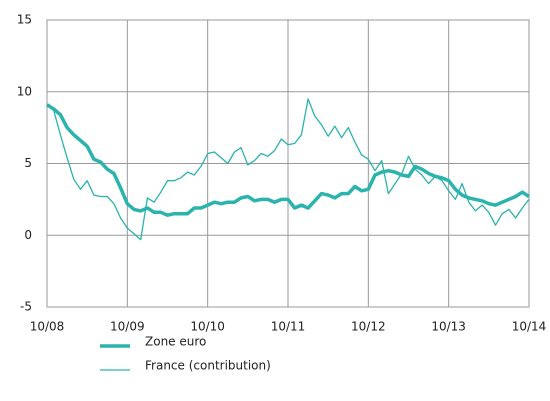 The height and width of the screenshot is (401, 550). I want to click on y-tick-label: 10, so click(24, 91).